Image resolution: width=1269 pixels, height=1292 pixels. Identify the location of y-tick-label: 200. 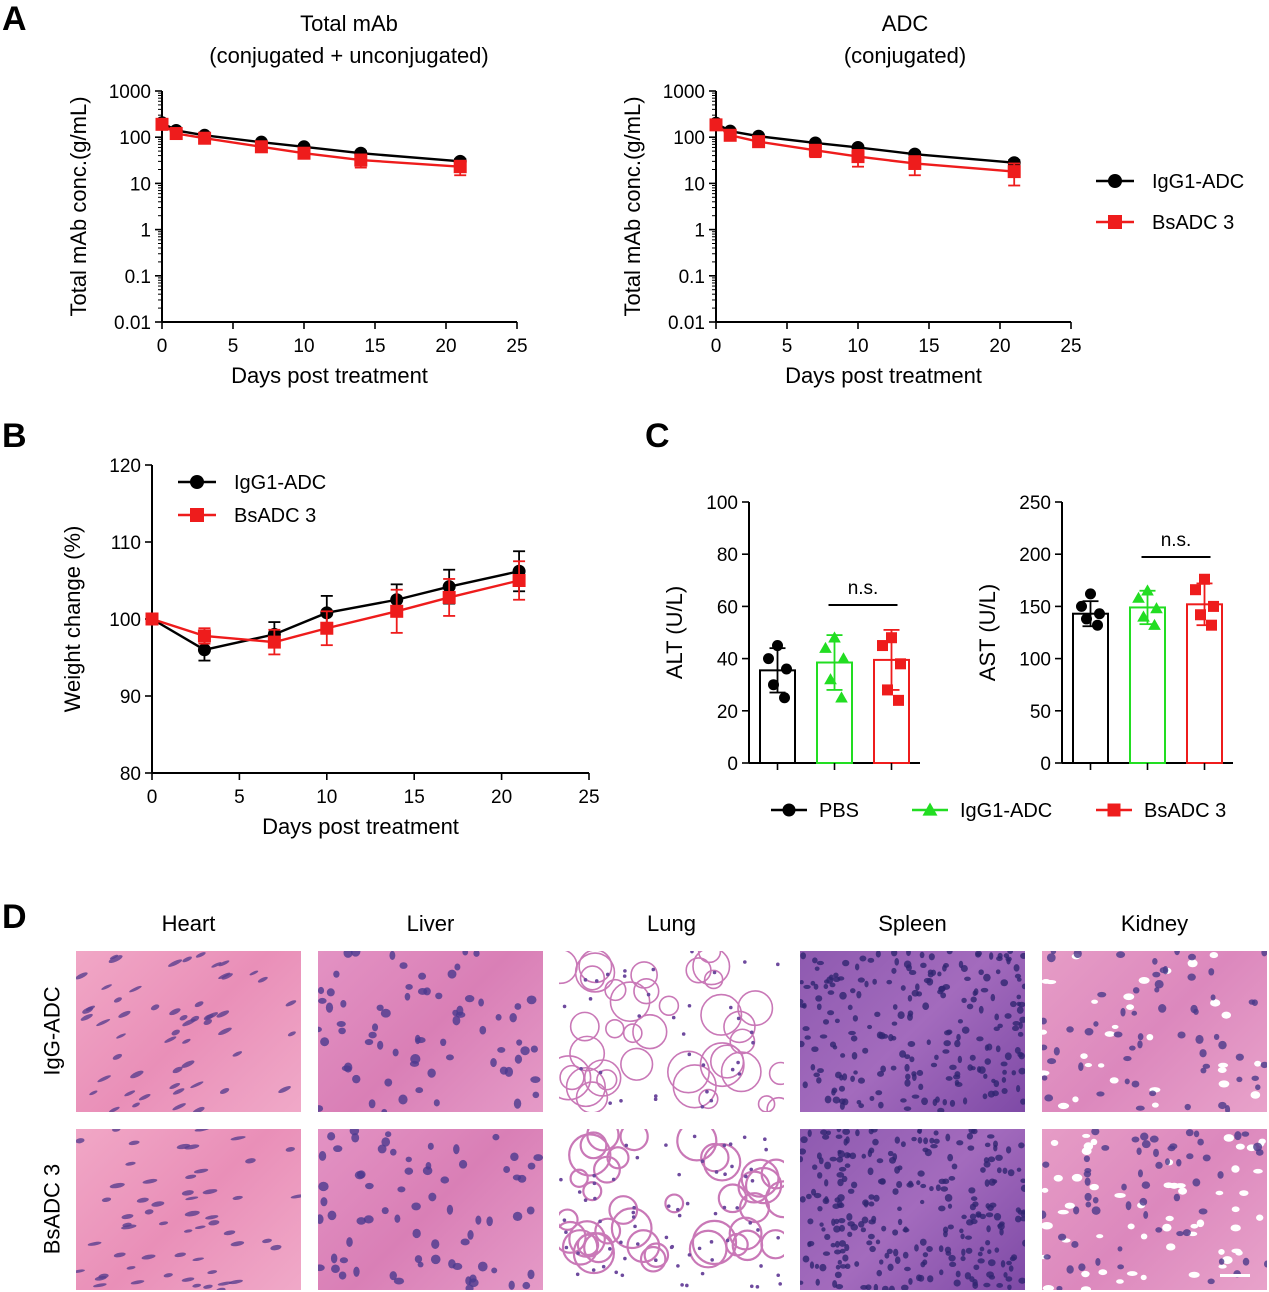
(1035, 555).